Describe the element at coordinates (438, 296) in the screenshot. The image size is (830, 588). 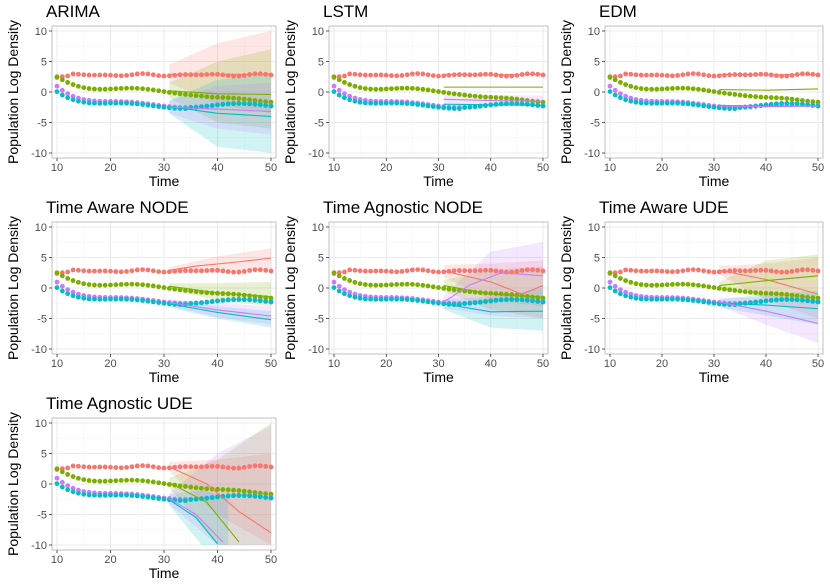
I see `observed-cyan` at that location.